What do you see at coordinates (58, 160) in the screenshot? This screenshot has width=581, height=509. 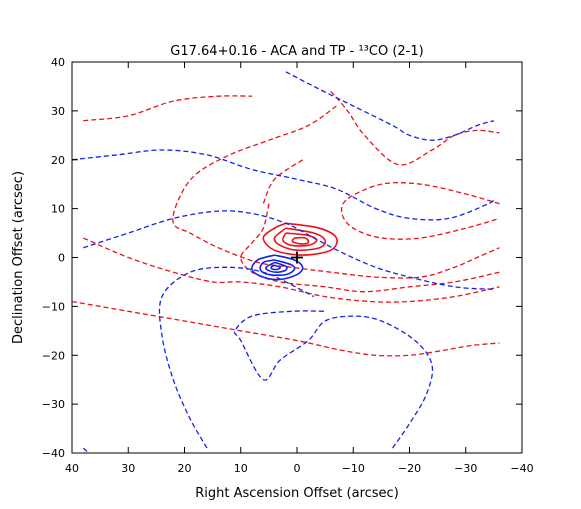 I see `y-tick-label: 20` at bounding box center [58, 160].